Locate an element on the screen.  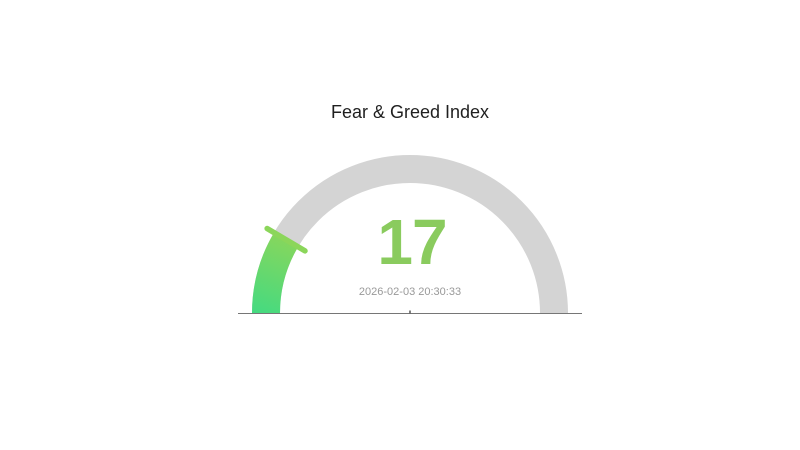
gauge-progress-arc is located at coordinates (275, 273).